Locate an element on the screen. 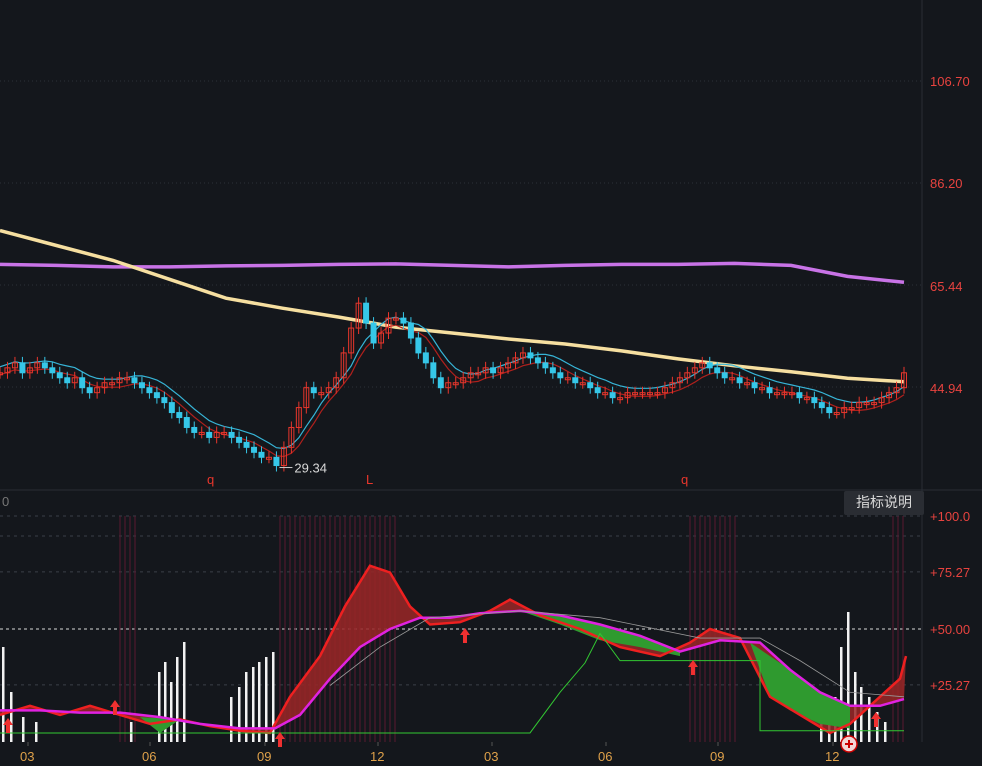  indicator-help-button: 指标说明 is located at coordinates (884, 503).